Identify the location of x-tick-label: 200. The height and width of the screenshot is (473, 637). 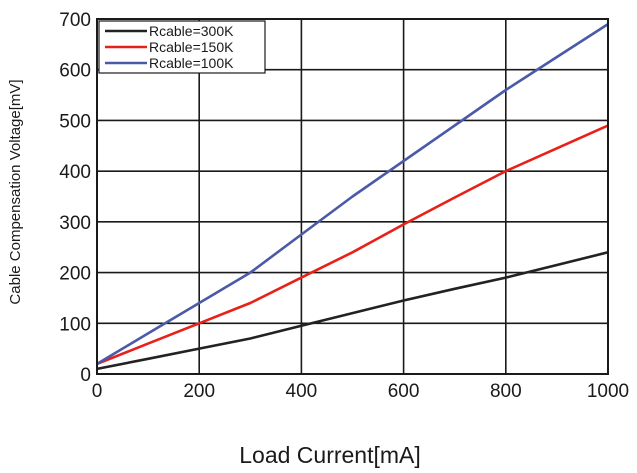
(199, 391).